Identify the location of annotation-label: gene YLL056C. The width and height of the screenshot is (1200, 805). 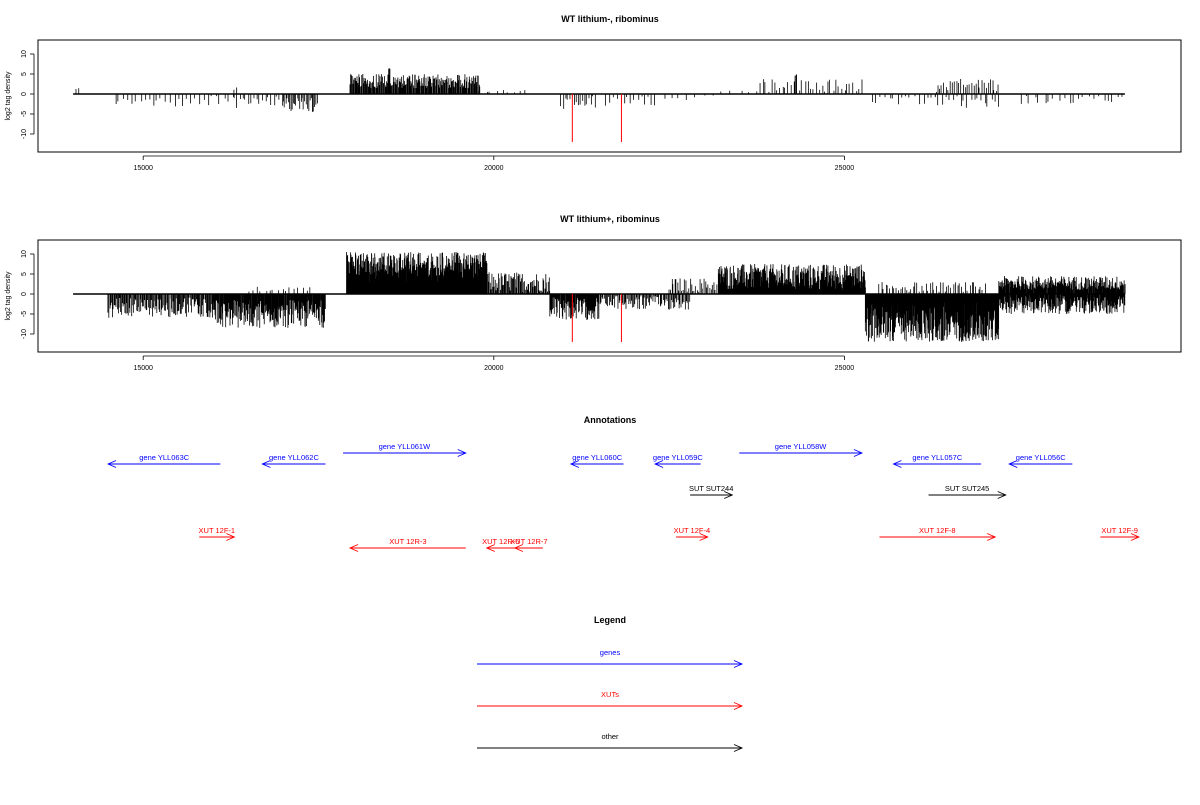
(1041, 457).